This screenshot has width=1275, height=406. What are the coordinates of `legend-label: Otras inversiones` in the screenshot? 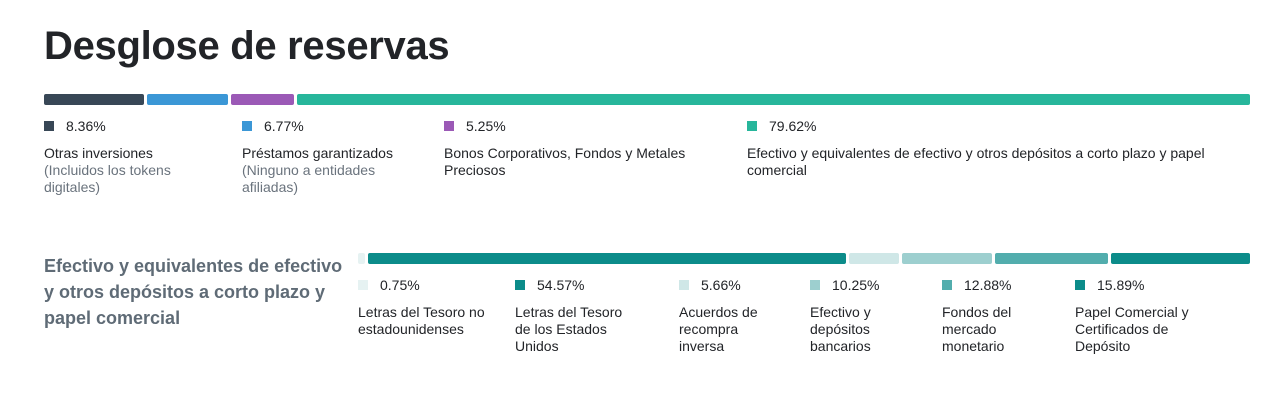 It's located at (98, 153).